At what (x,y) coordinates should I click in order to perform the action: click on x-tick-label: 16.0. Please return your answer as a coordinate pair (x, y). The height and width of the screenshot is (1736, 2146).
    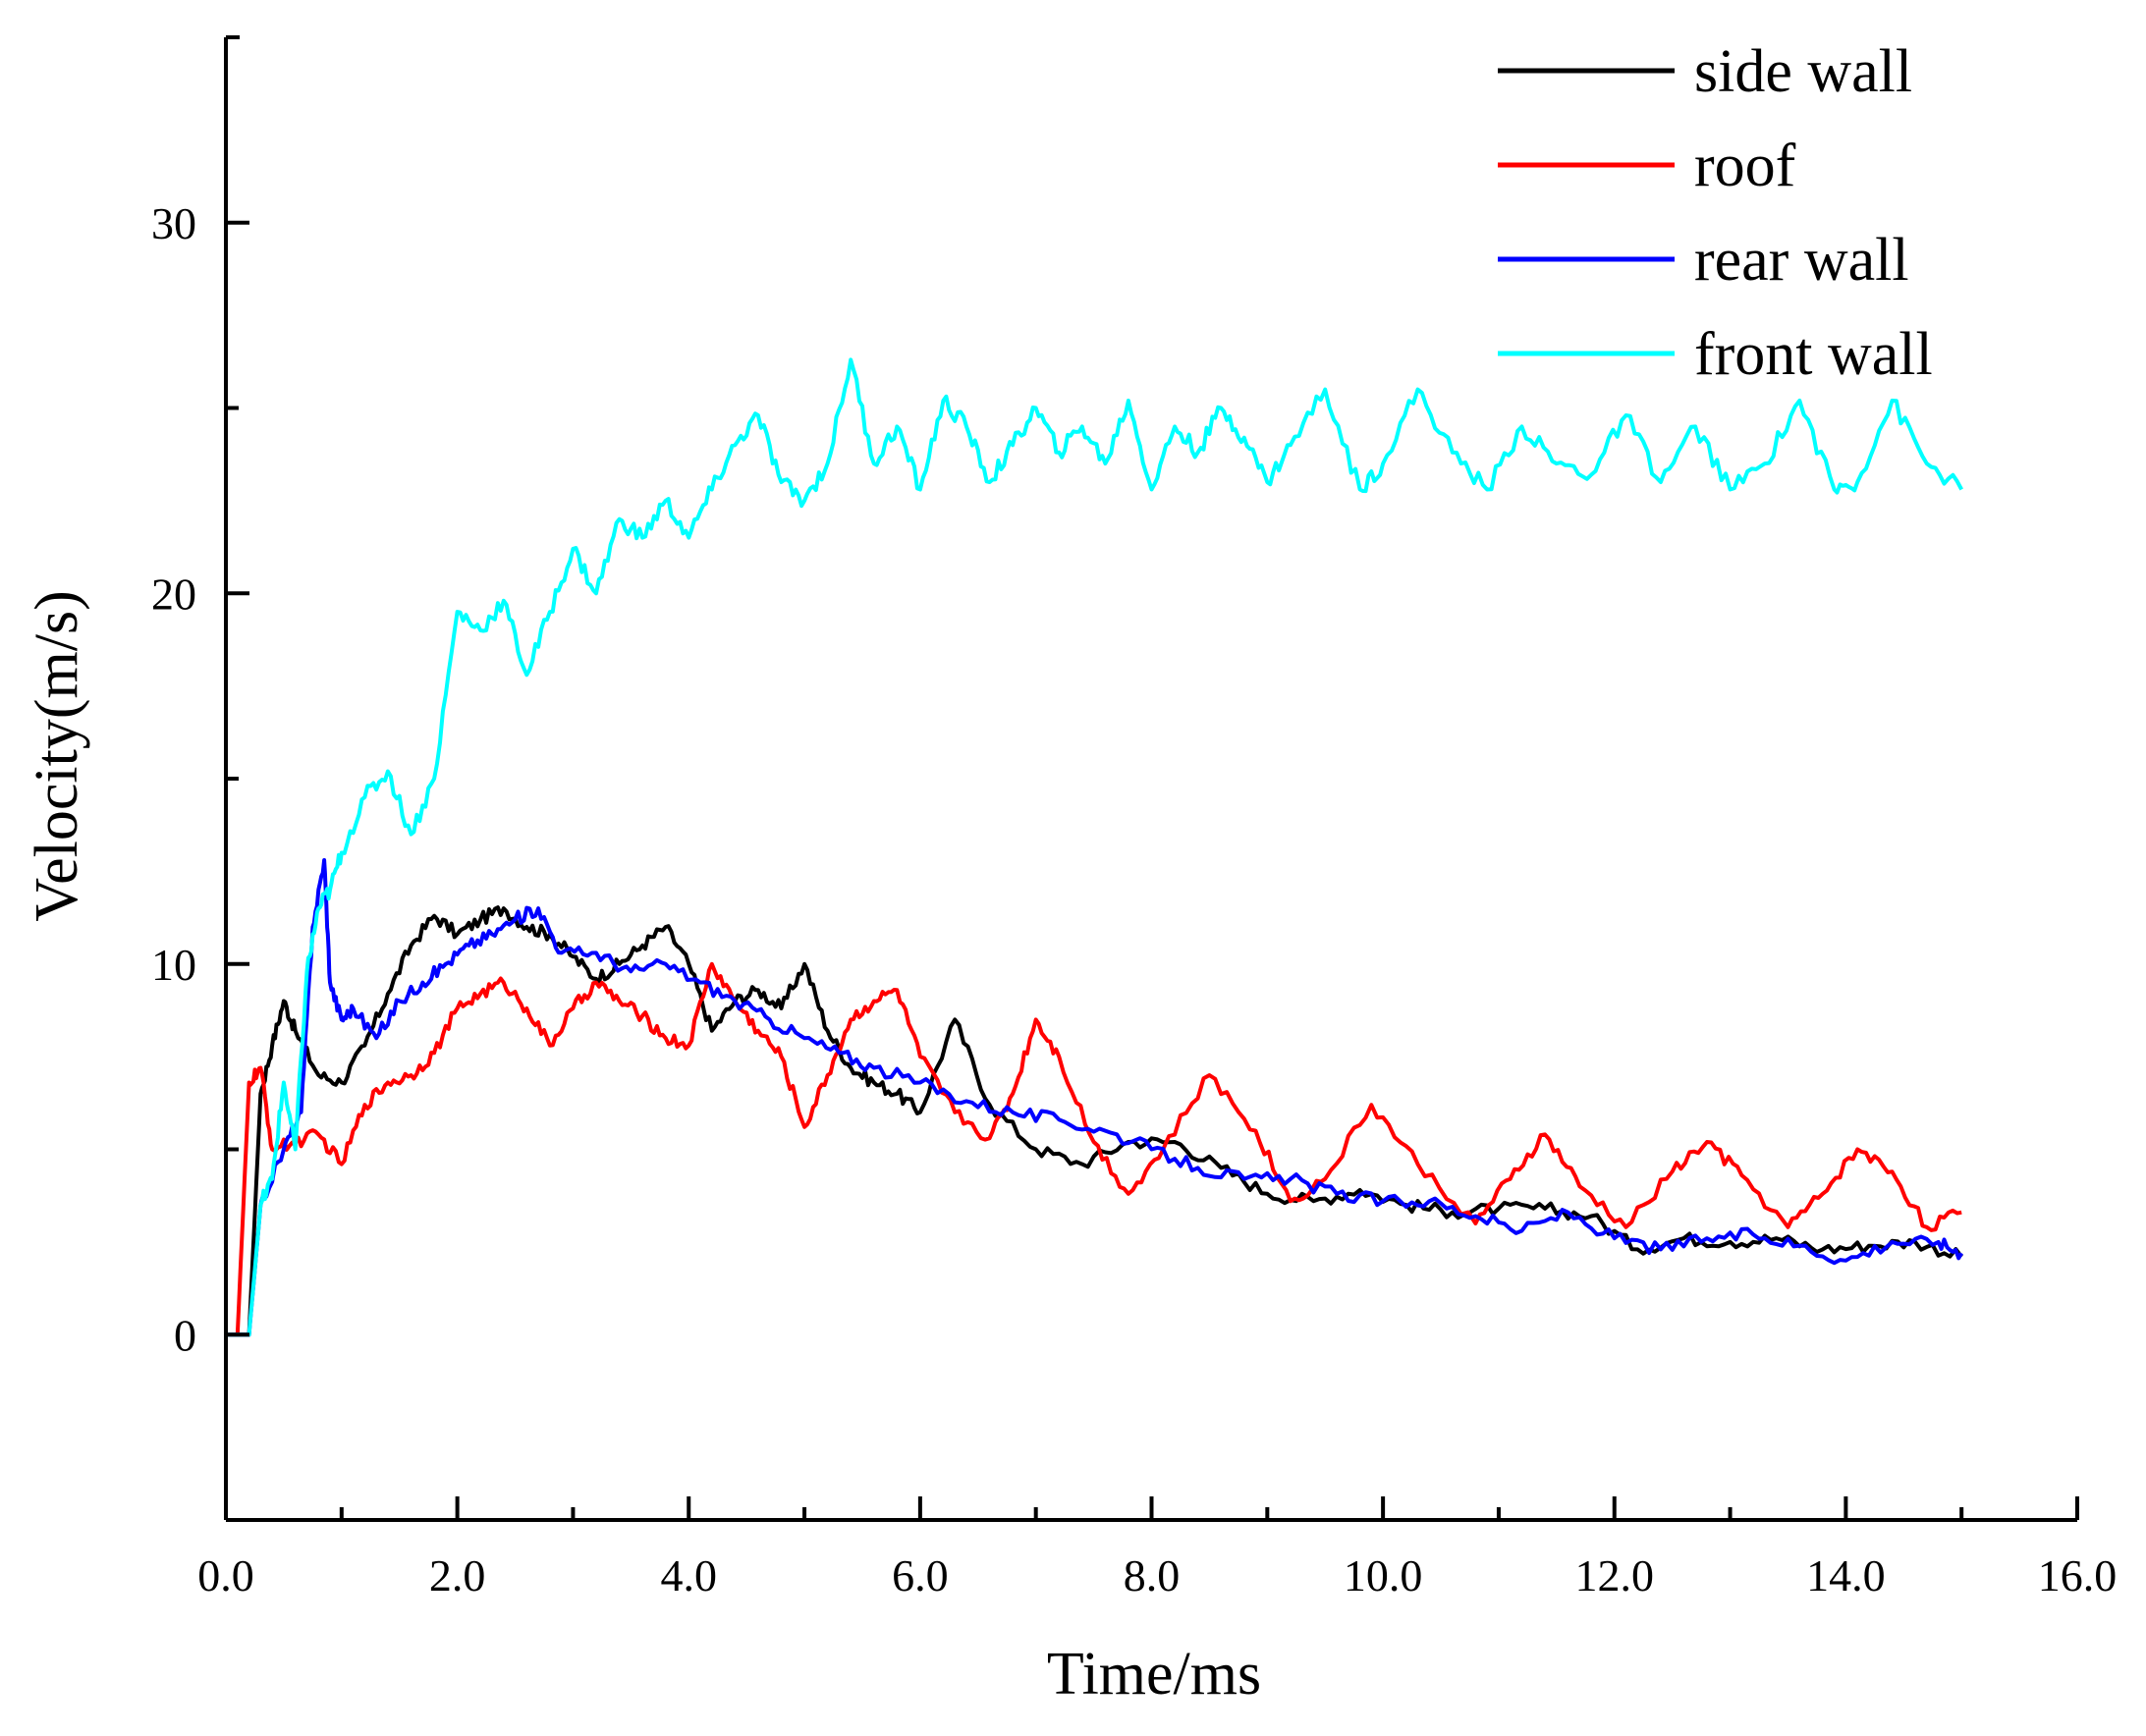
    Looking at the image, I should click on (2078, 1575).